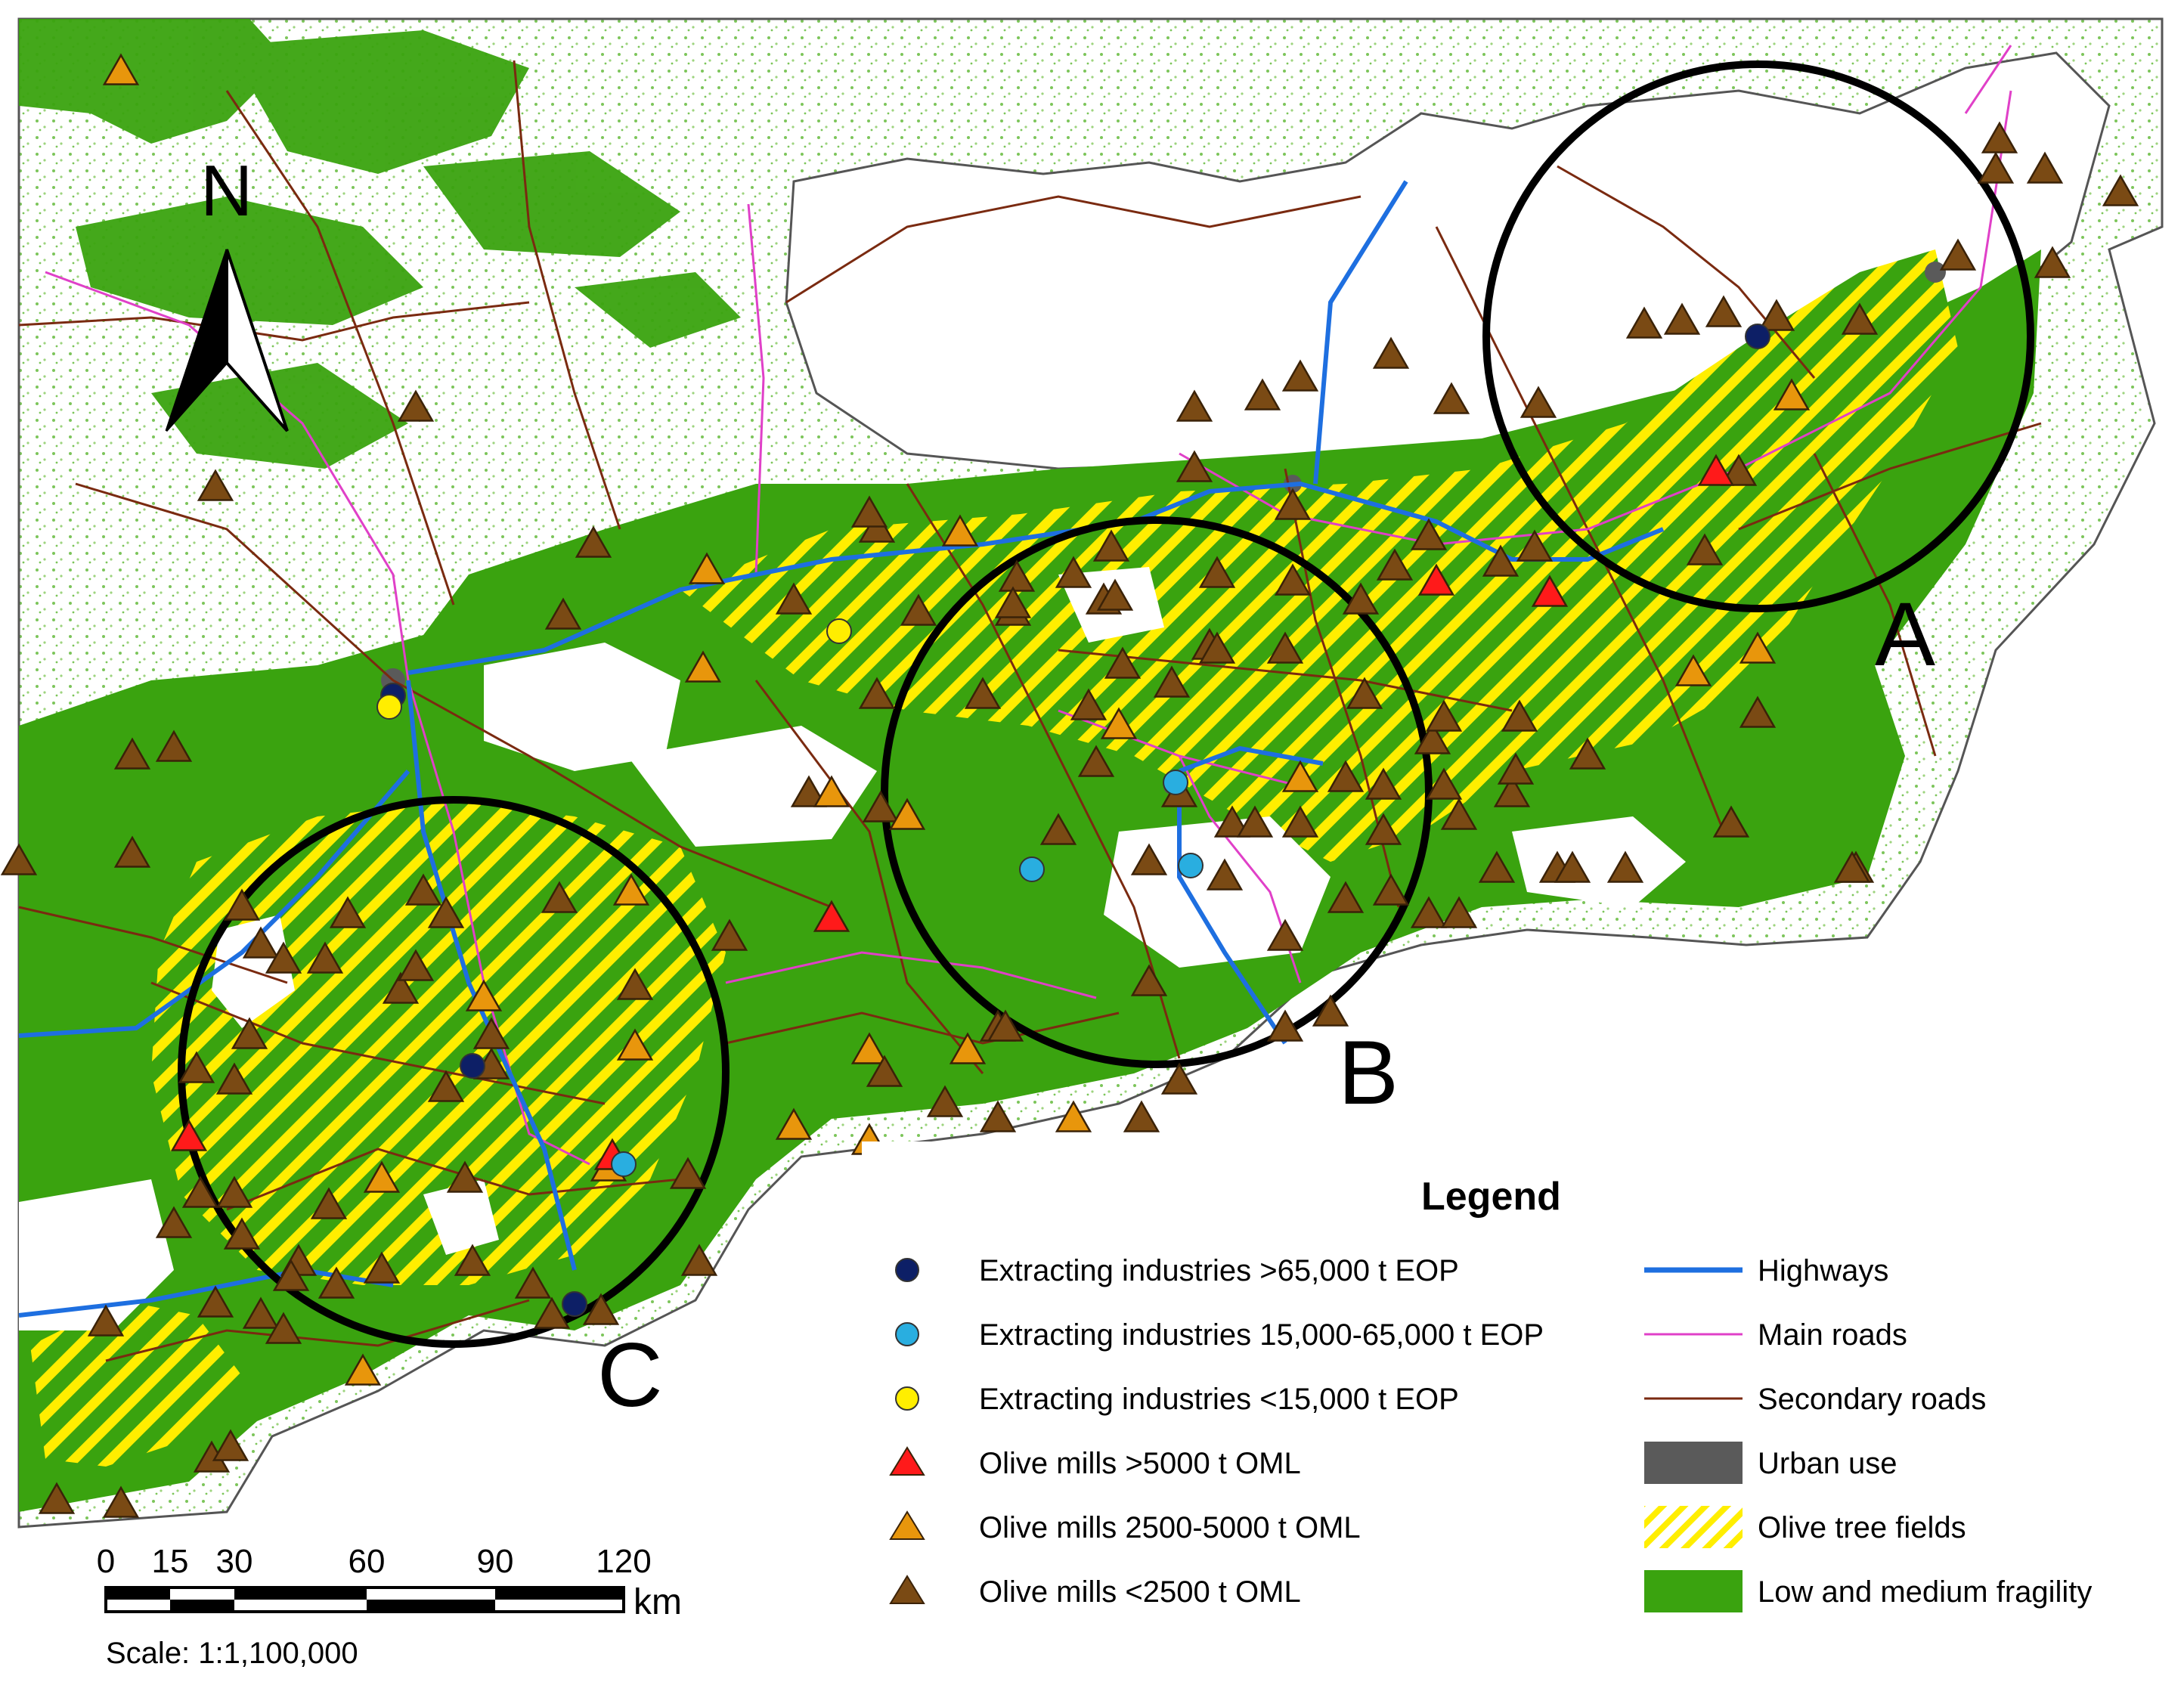 The height and width of the screenshot is (1682, 2184). Describe the element at coordinates (454, 1072) in the screenshot. I see `zone-ring-c` at that location.